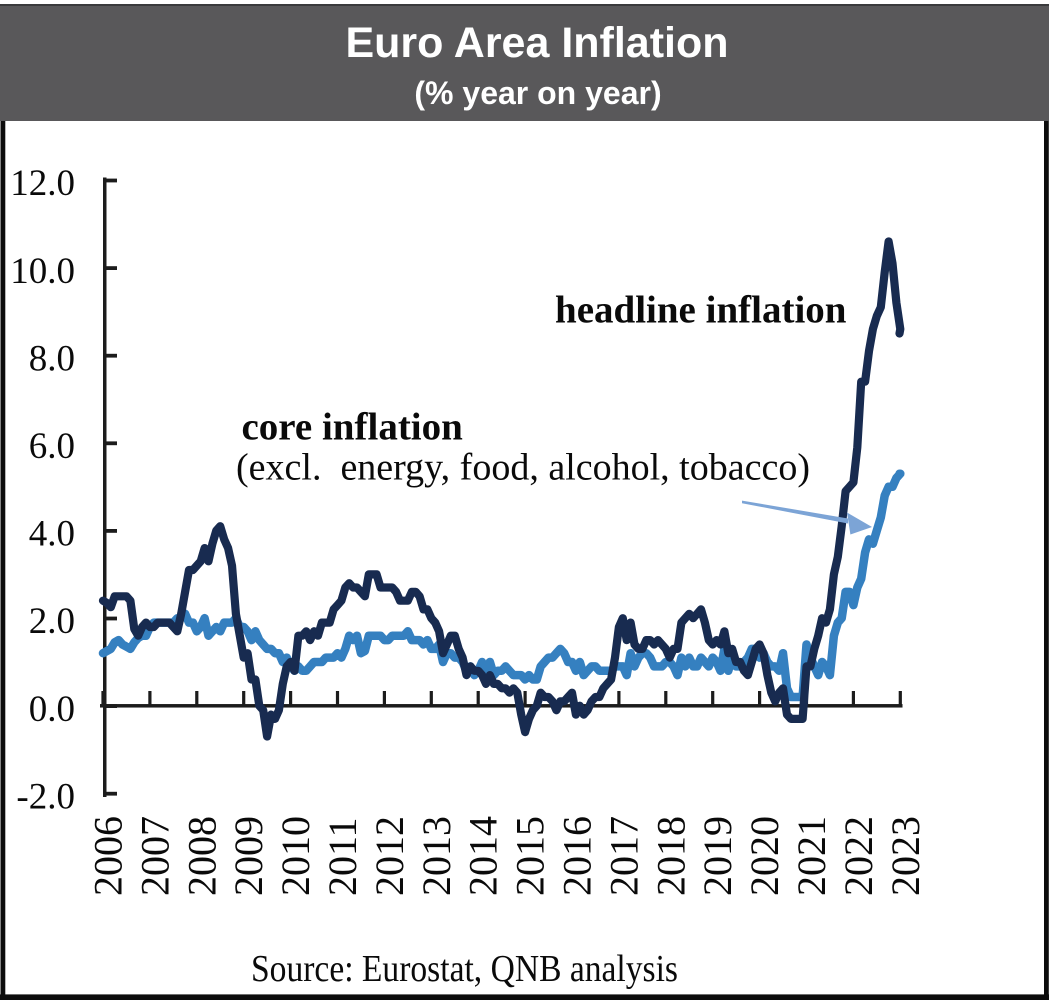 The height and width of the screenshot is (1005, 1049). What do you see at coordinates (523, 468) in the screenshot?
I see `svg-text:(excl. energy, food, alcohol,: (excl. energy, food, alcohol, tobacco)` at bounding box center [523, 468].